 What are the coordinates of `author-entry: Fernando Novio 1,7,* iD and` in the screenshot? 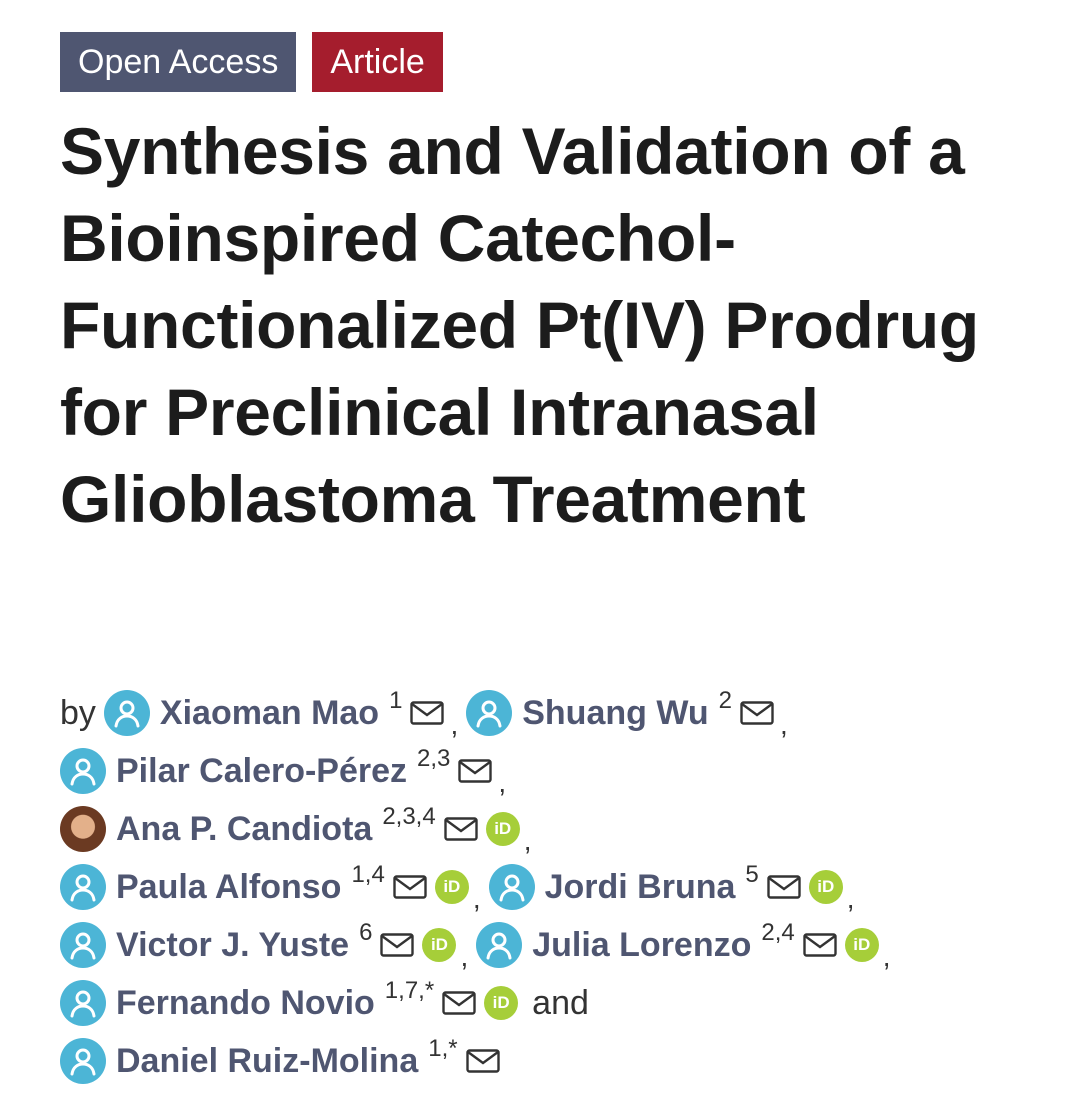 It's located at (324, 1003).